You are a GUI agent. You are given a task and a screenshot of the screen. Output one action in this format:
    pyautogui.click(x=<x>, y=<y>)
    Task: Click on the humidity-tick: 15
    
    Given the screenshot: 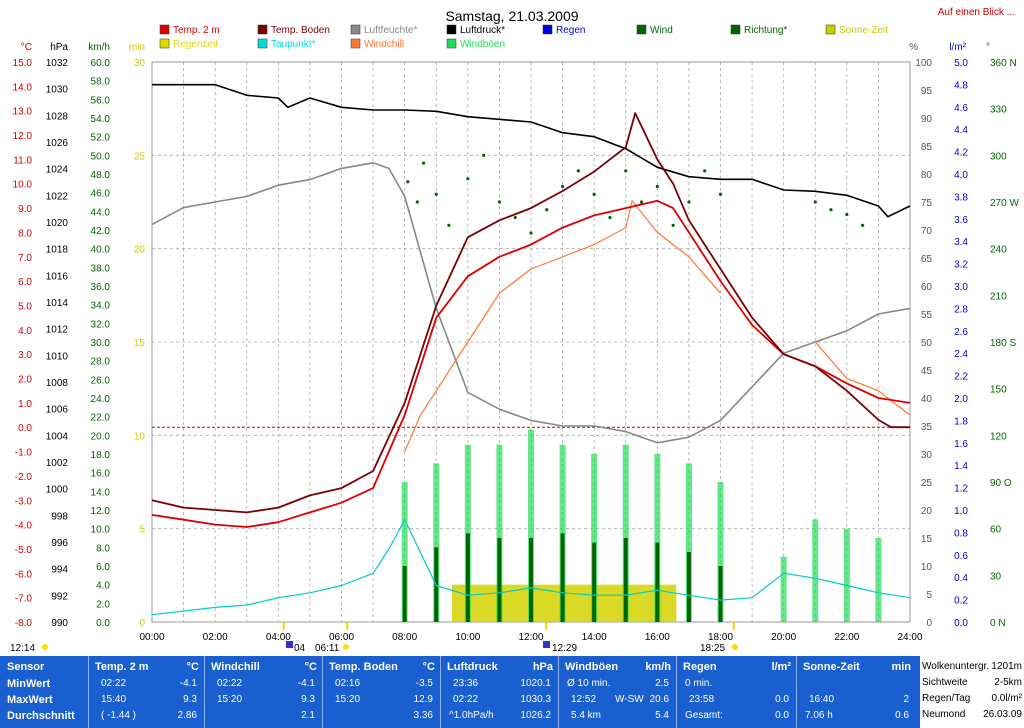 What is the action you would take?
    pyautogui.click(x=927, y=539)
    